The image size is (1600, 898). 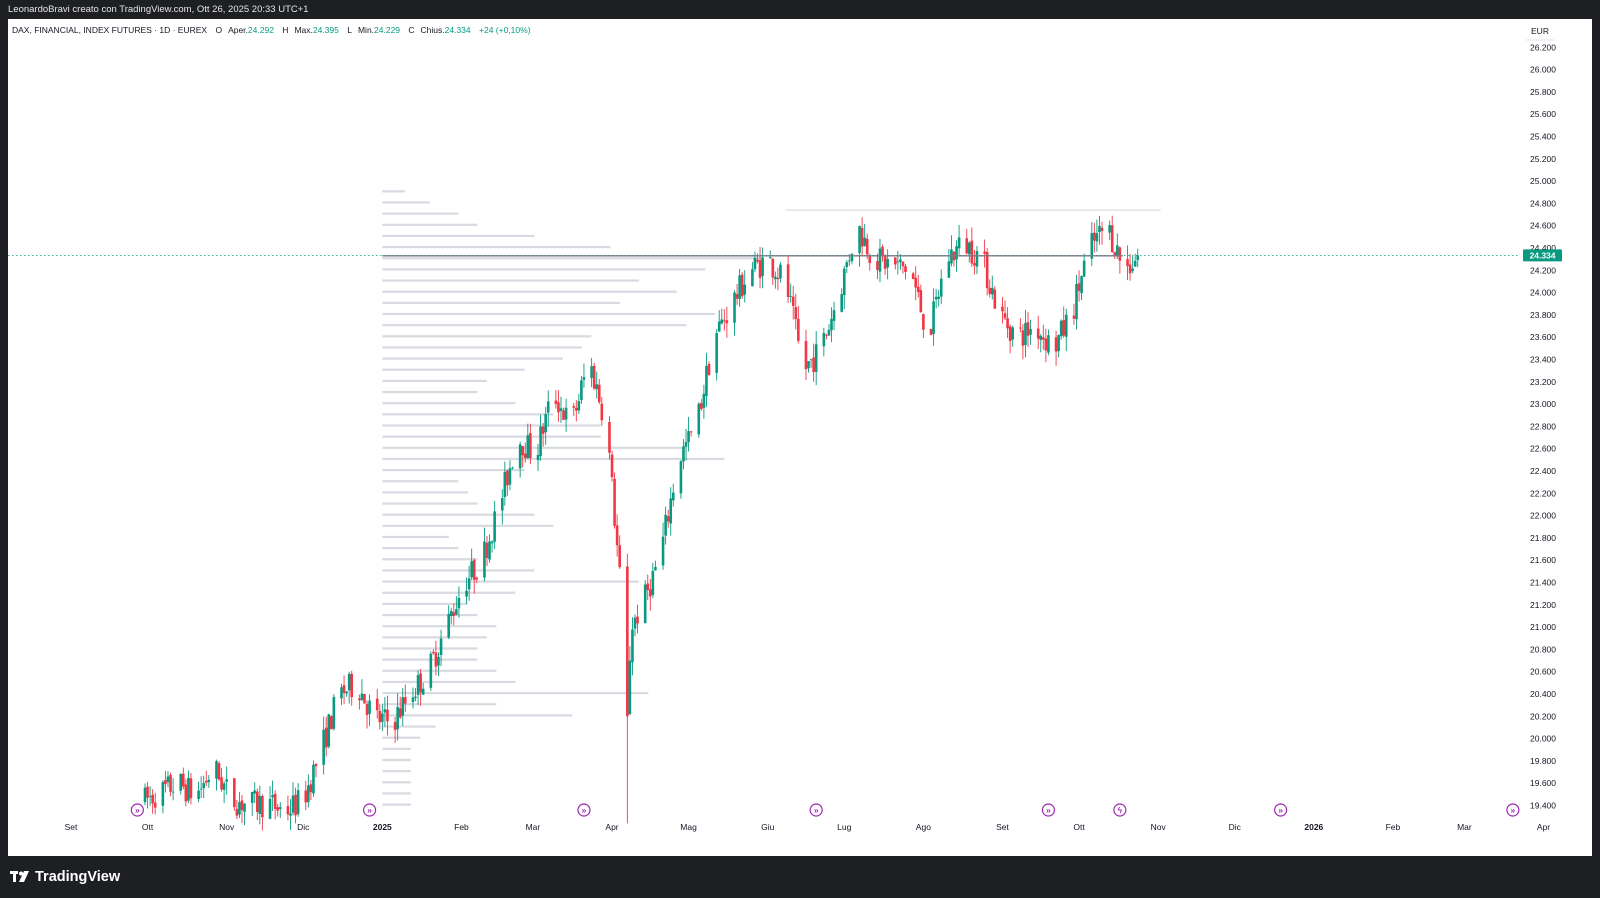 What do you see at coordinates (1543, 471) in the screenshot?
I see `y-tick-label: 22.400` at bounding box center [1543, 471].